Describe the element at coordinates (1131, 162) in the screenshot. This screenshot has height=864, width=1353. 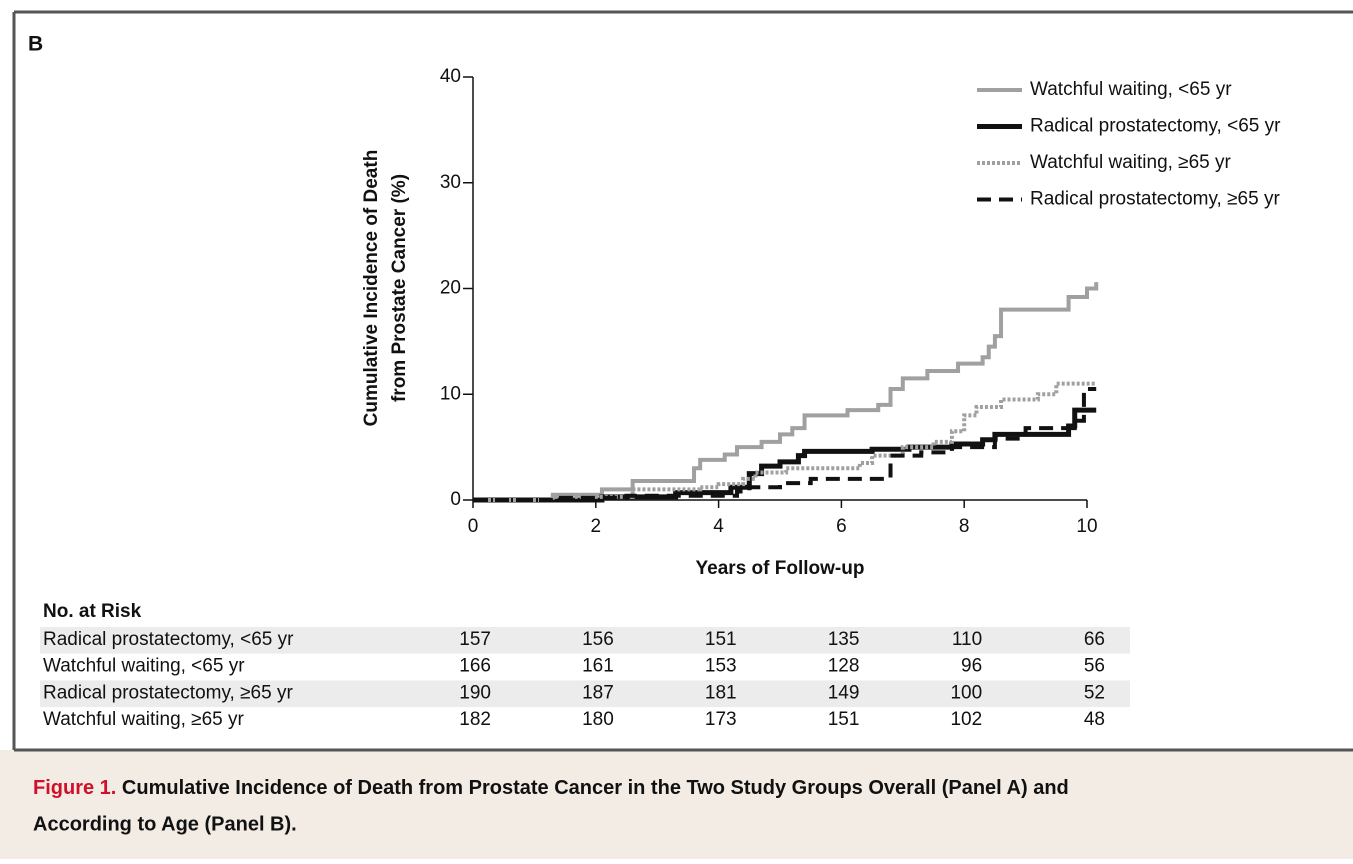
I see `legend-label: Watchful waiting, ≥65 yr` at that location.